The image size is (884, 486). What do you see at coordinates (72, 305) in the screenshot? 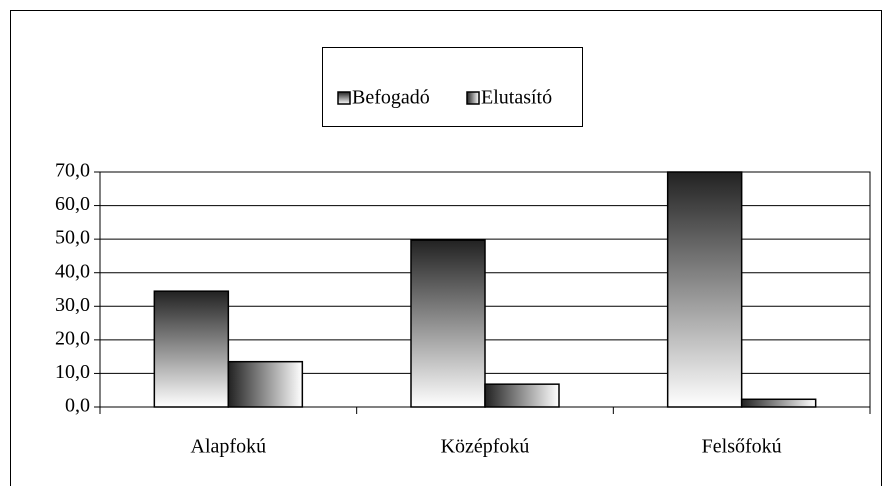
I see `y-tick-label: 30,0` at bounding box center [72, 305].